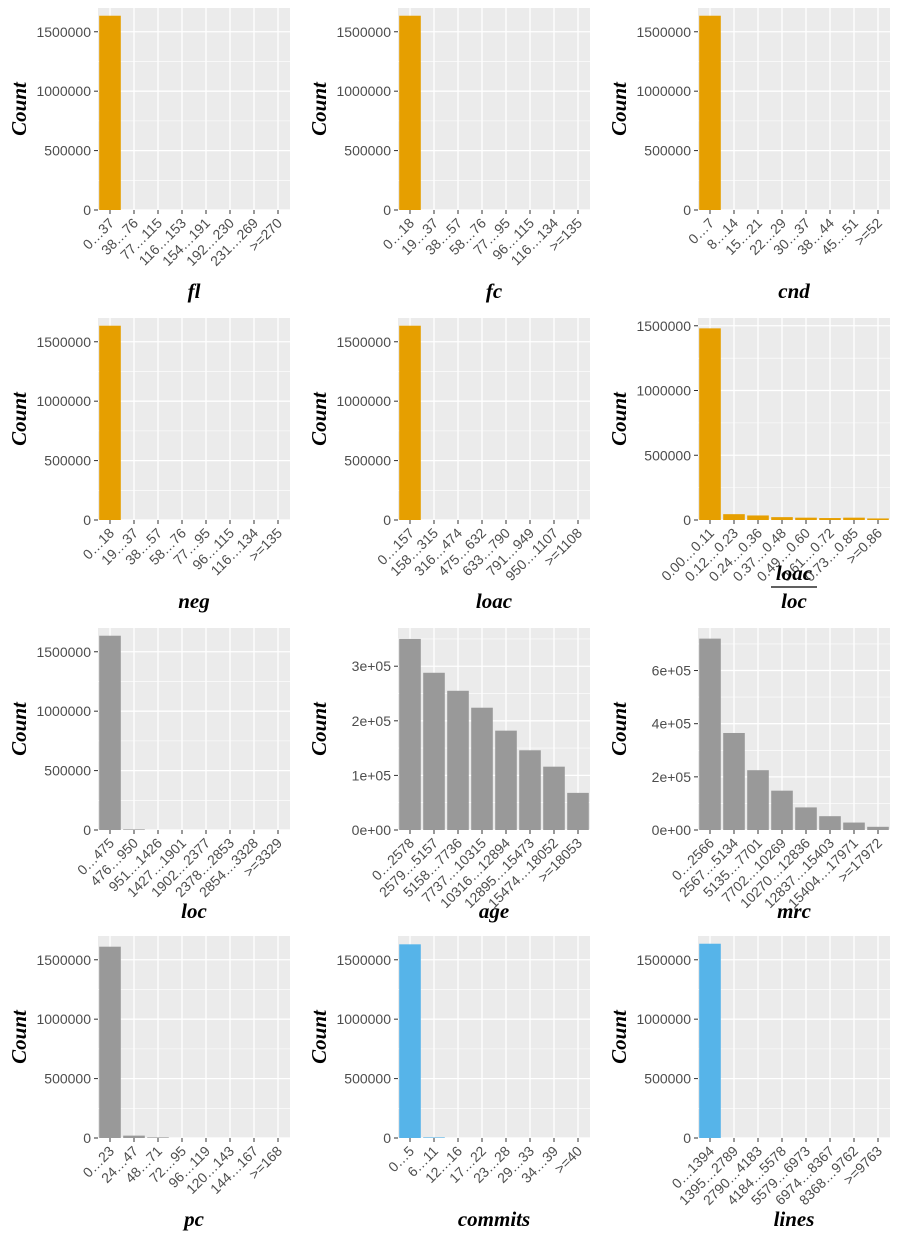 The width and height of the screenshot is (900, 1238). What do you see at coordinates (672, 724) in the screenshot?
I see `y-tick-label: 4e+05` at bounding box center [672, 724].